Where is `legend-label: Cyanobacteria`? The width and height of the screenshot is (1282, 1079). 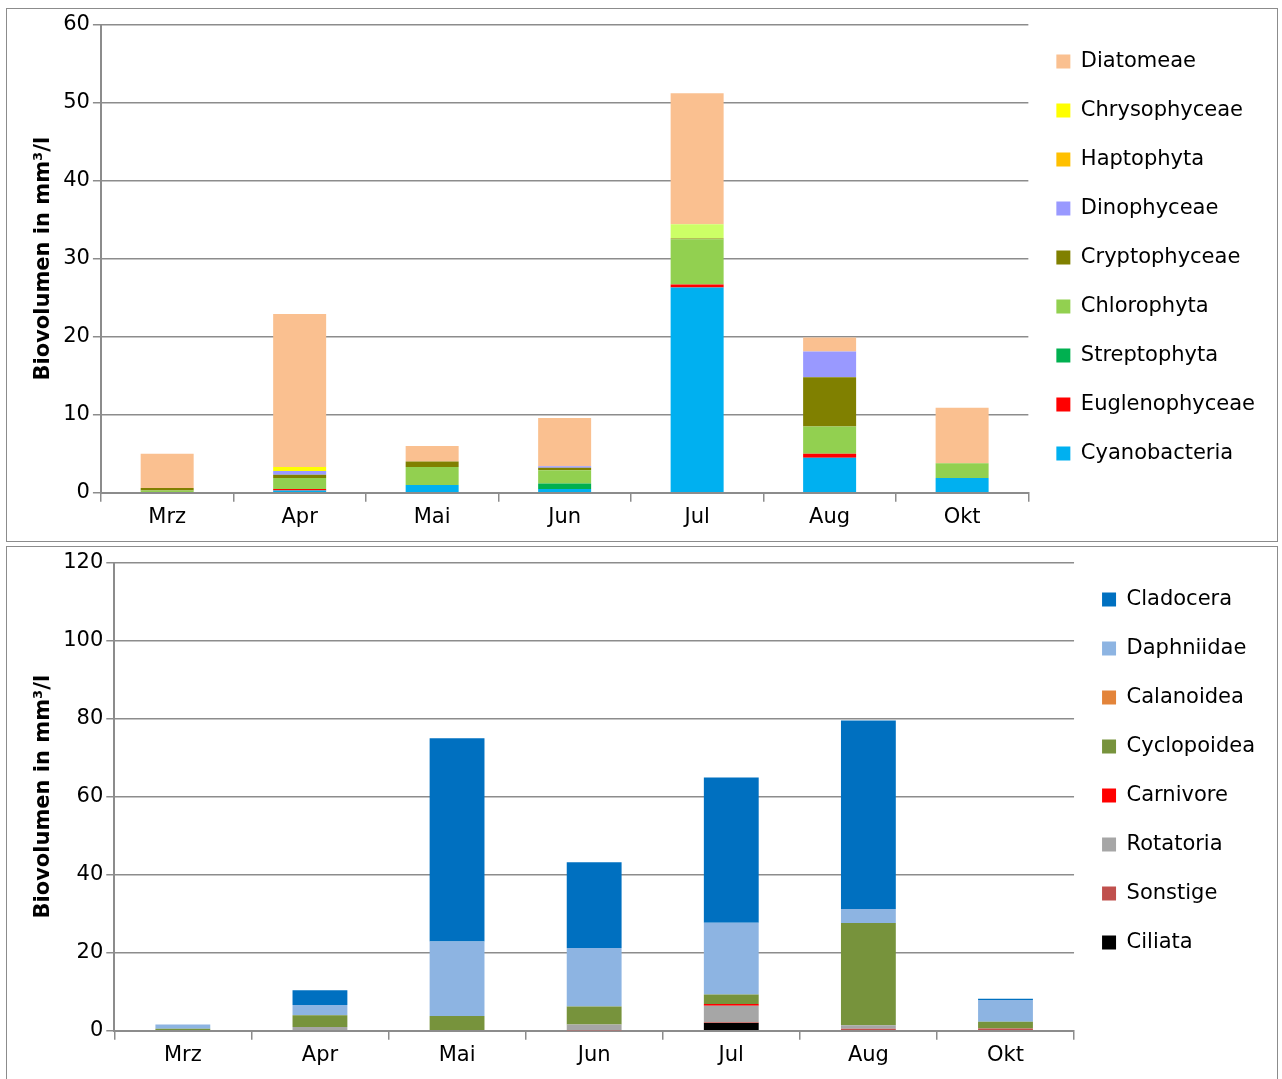
legend-label: Cyanobacteria is located at coordinates (1157, 451).